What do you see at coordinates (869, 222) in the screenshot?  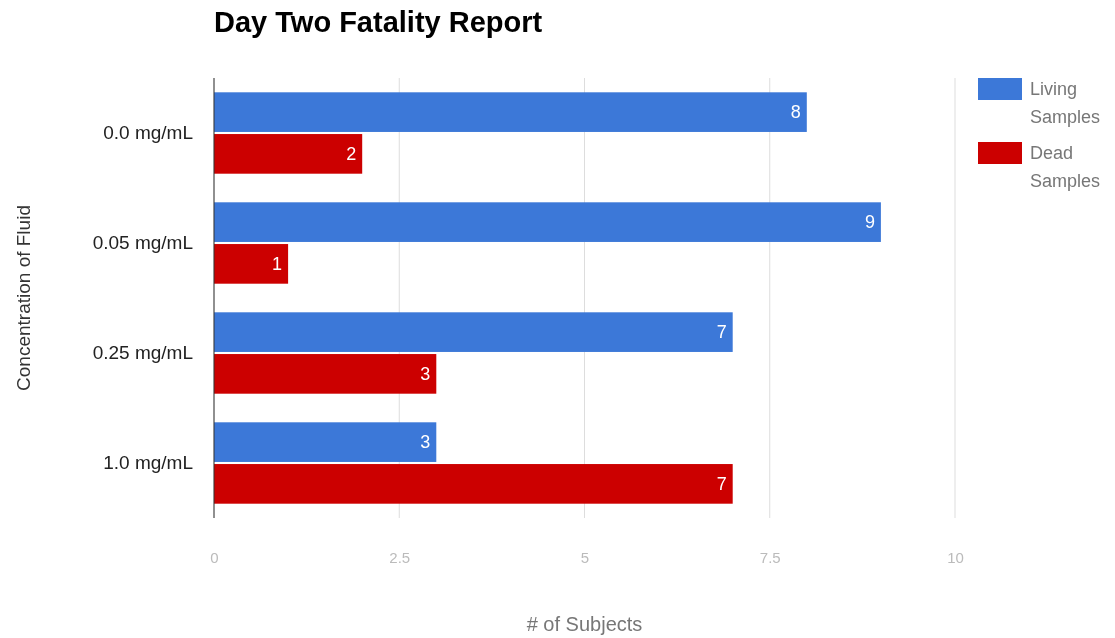 I see `data-label: 9` at bounding box center [869, 222].